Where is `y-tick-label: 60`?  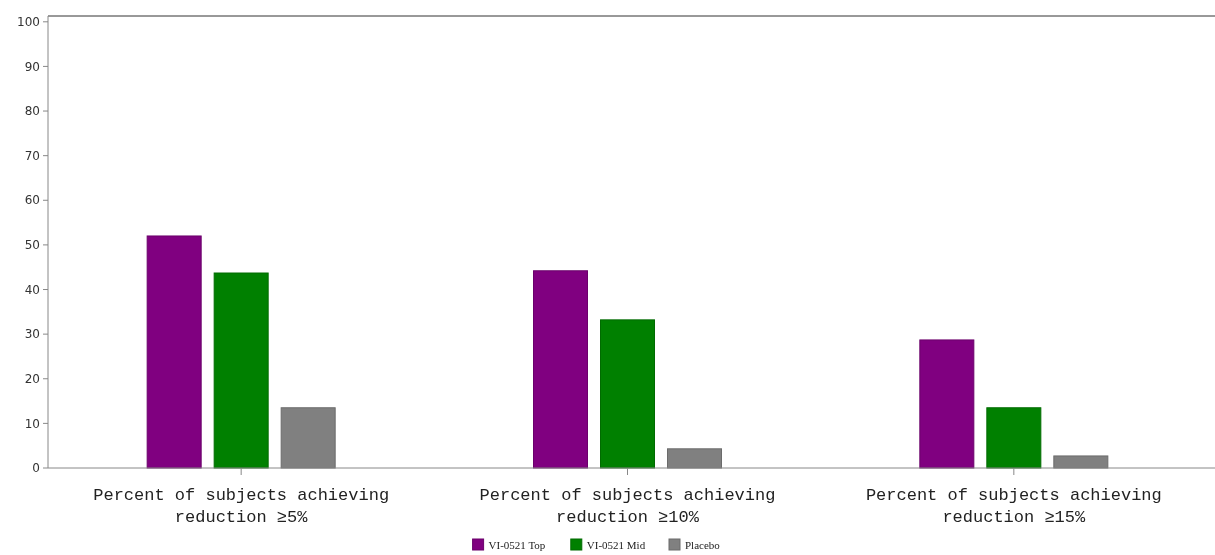 y-tick-label: 60 is located at coordinates (32, 200).